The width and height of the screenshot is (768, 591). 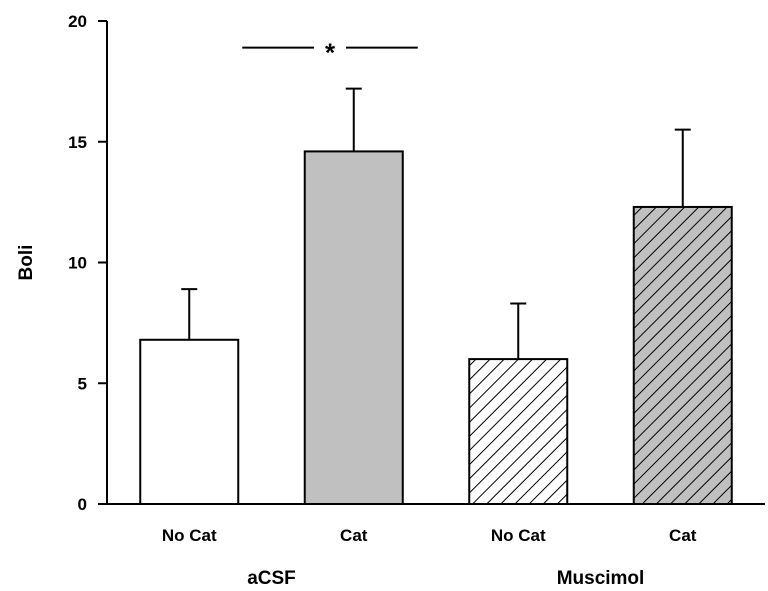 What do you see at coordinates (354, 535) in the screenshot?
I see `x-tick-label-1: Cat` at bounding box center [354, 535].